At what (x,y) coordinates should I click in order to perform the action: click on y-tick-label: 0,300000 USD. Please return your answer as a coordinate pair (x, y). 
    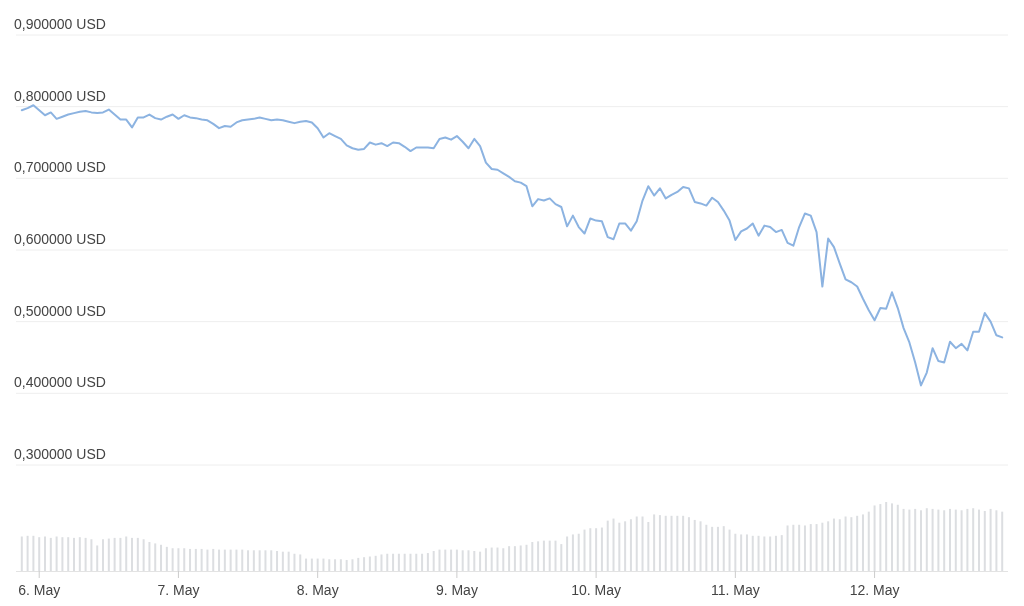
    Looking at the image, I should click on (60, 454).